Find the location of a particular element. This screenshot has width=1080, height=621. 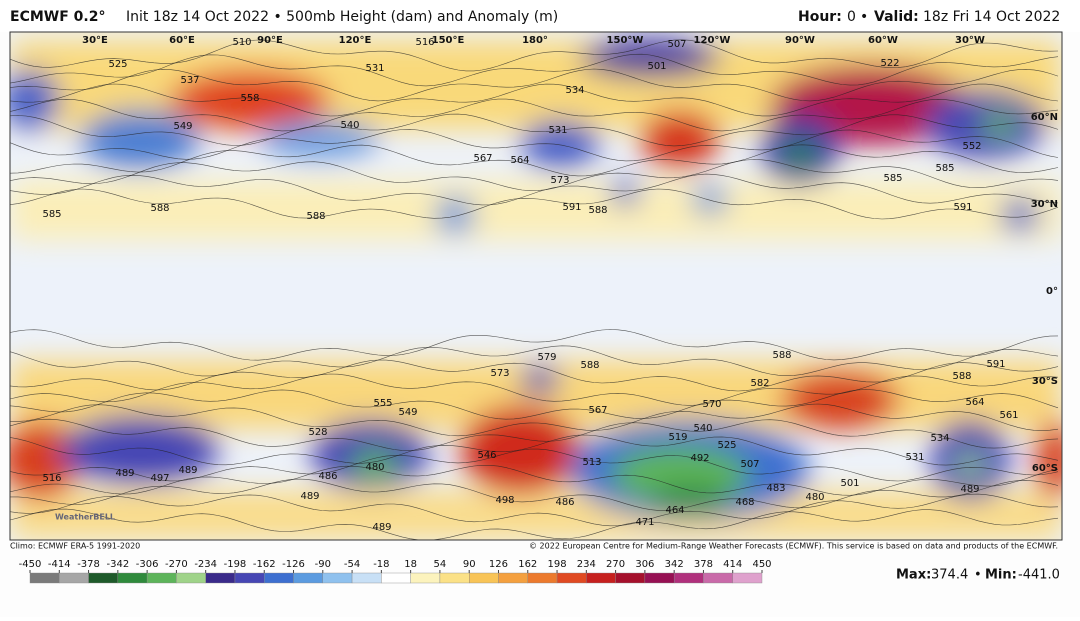

contour-label: 567 is located at coordinates (597, 410).